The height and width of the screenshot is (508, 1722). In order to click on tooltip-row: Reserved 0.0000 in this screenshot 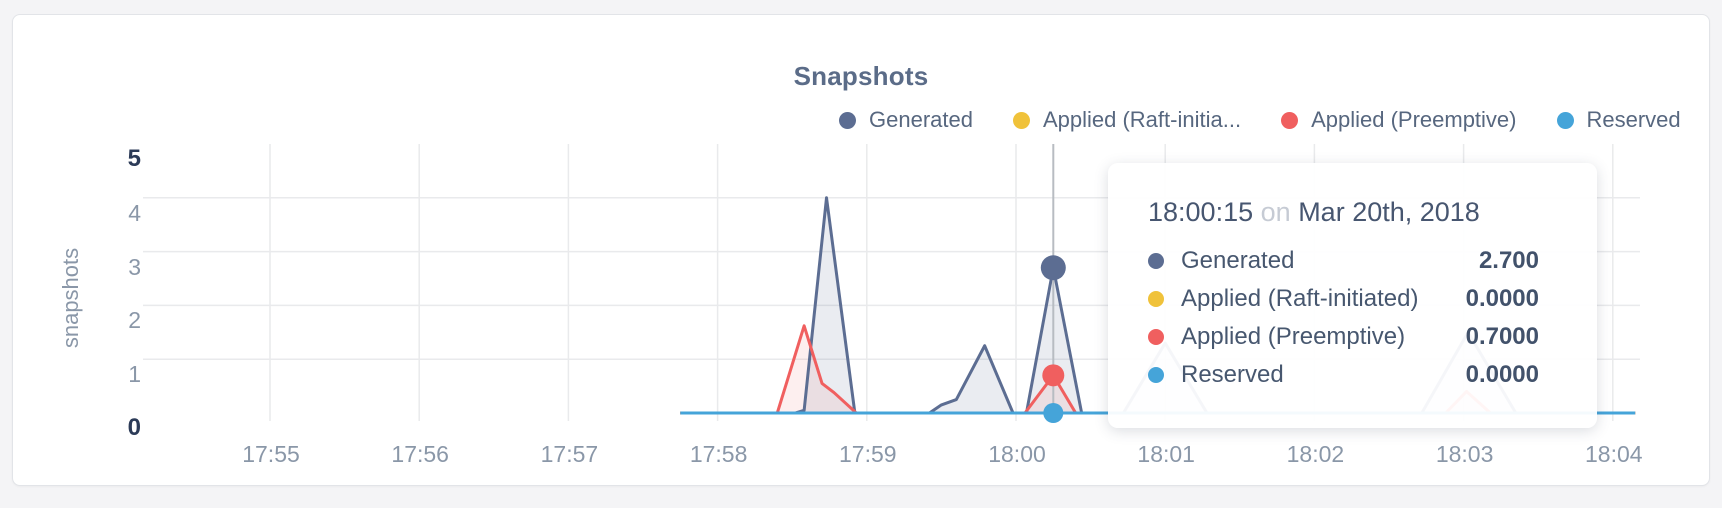, I will do `click(1343, 375)`.